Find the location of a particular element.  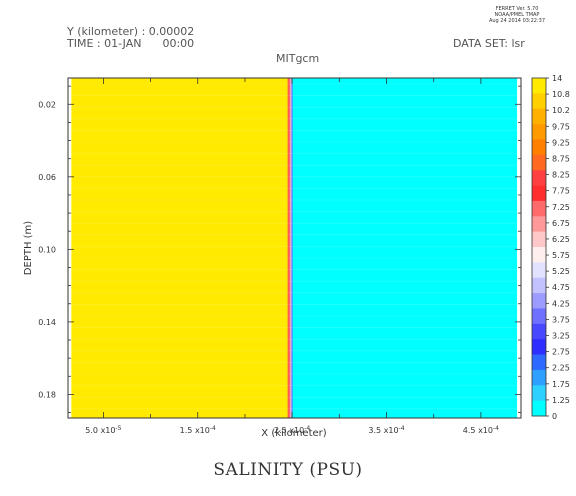

y-tick-label: 0.02 is located at coordinates (47, 104).